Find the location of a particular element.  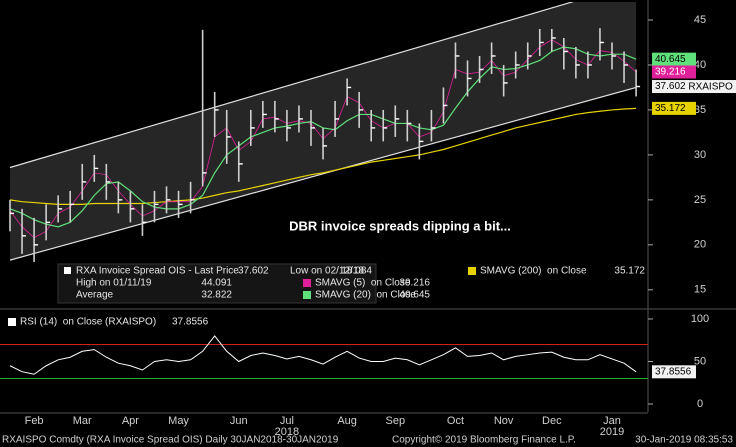

x-tick-label: May is located at coordinates (178, 421).